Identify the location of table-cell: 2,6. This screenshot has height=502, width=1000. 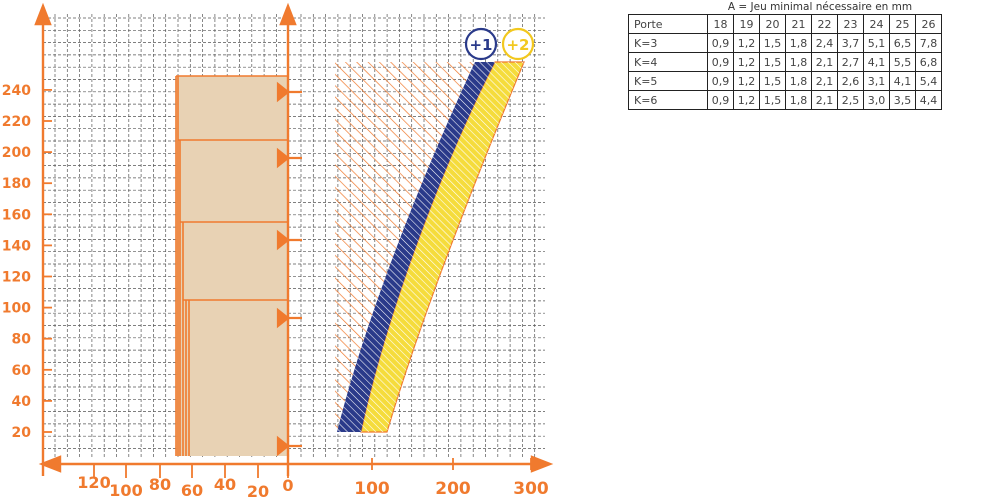
(850, 81).